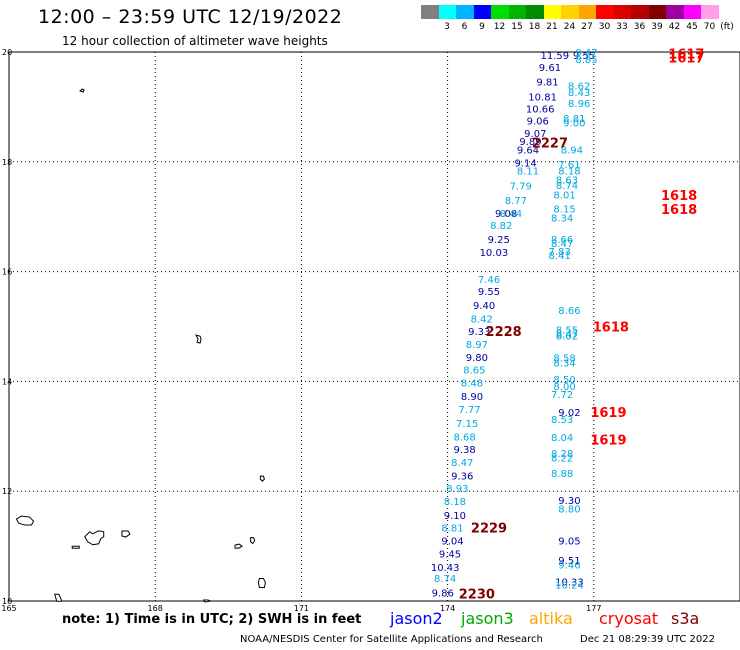 The image size is (740, 650). I want to click on swh-value-label: 11.59, so click(554, 56).